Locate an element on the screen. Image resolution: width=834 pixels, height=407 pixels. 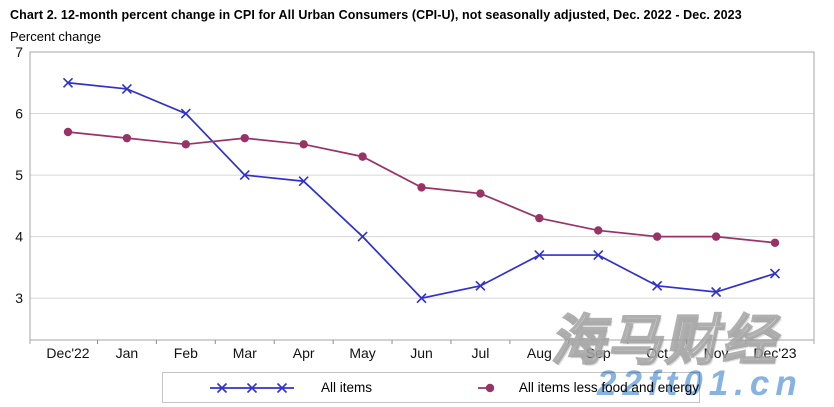
svg-text: 6 is located at coordinates (19, 114).